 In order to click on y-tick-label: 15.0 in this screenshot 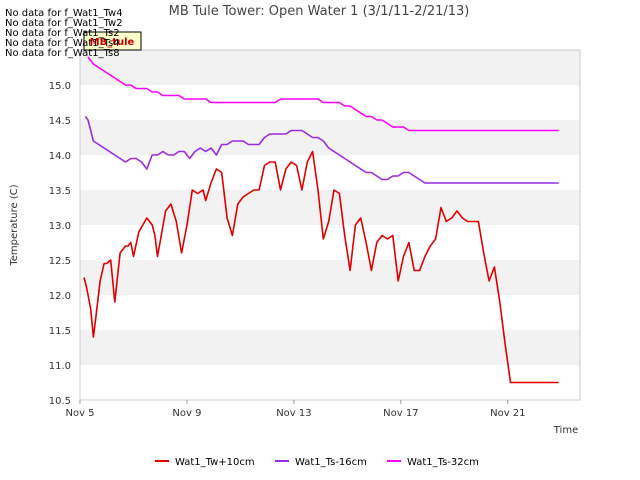, I will do `click(60, 86)`.